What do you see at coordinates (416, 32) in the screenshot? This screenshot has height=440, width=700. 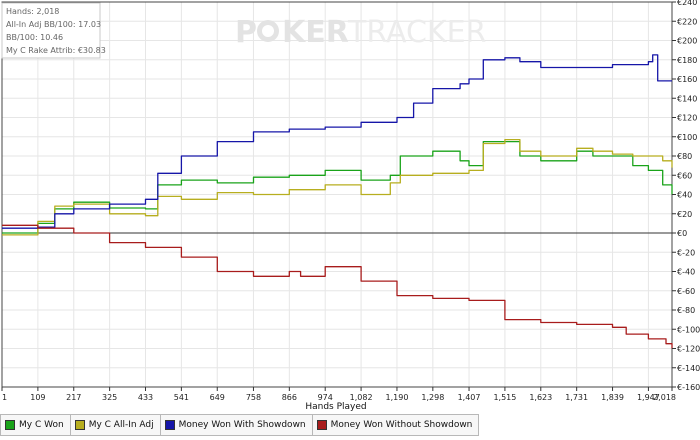 I see `watermark-part3: TRACKER` at bounding box center [416, 32].